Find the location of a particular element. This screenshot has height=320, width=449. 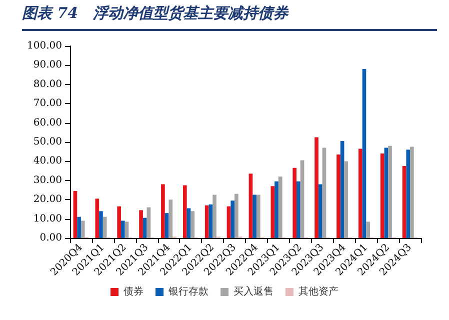

chart-title: 图表 74 浮动净值型货基主要减持债券 is located at coordinates (229, 17).